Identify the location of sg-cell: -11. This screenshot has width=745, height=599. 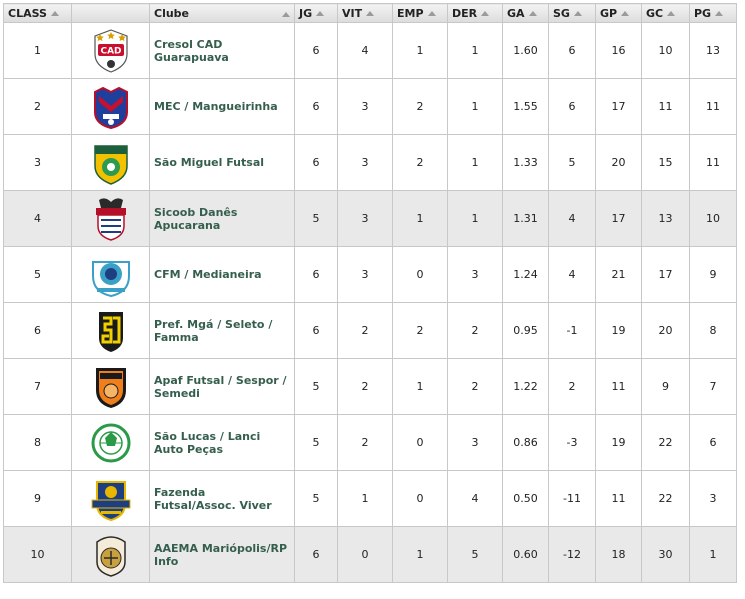
(572, 498).